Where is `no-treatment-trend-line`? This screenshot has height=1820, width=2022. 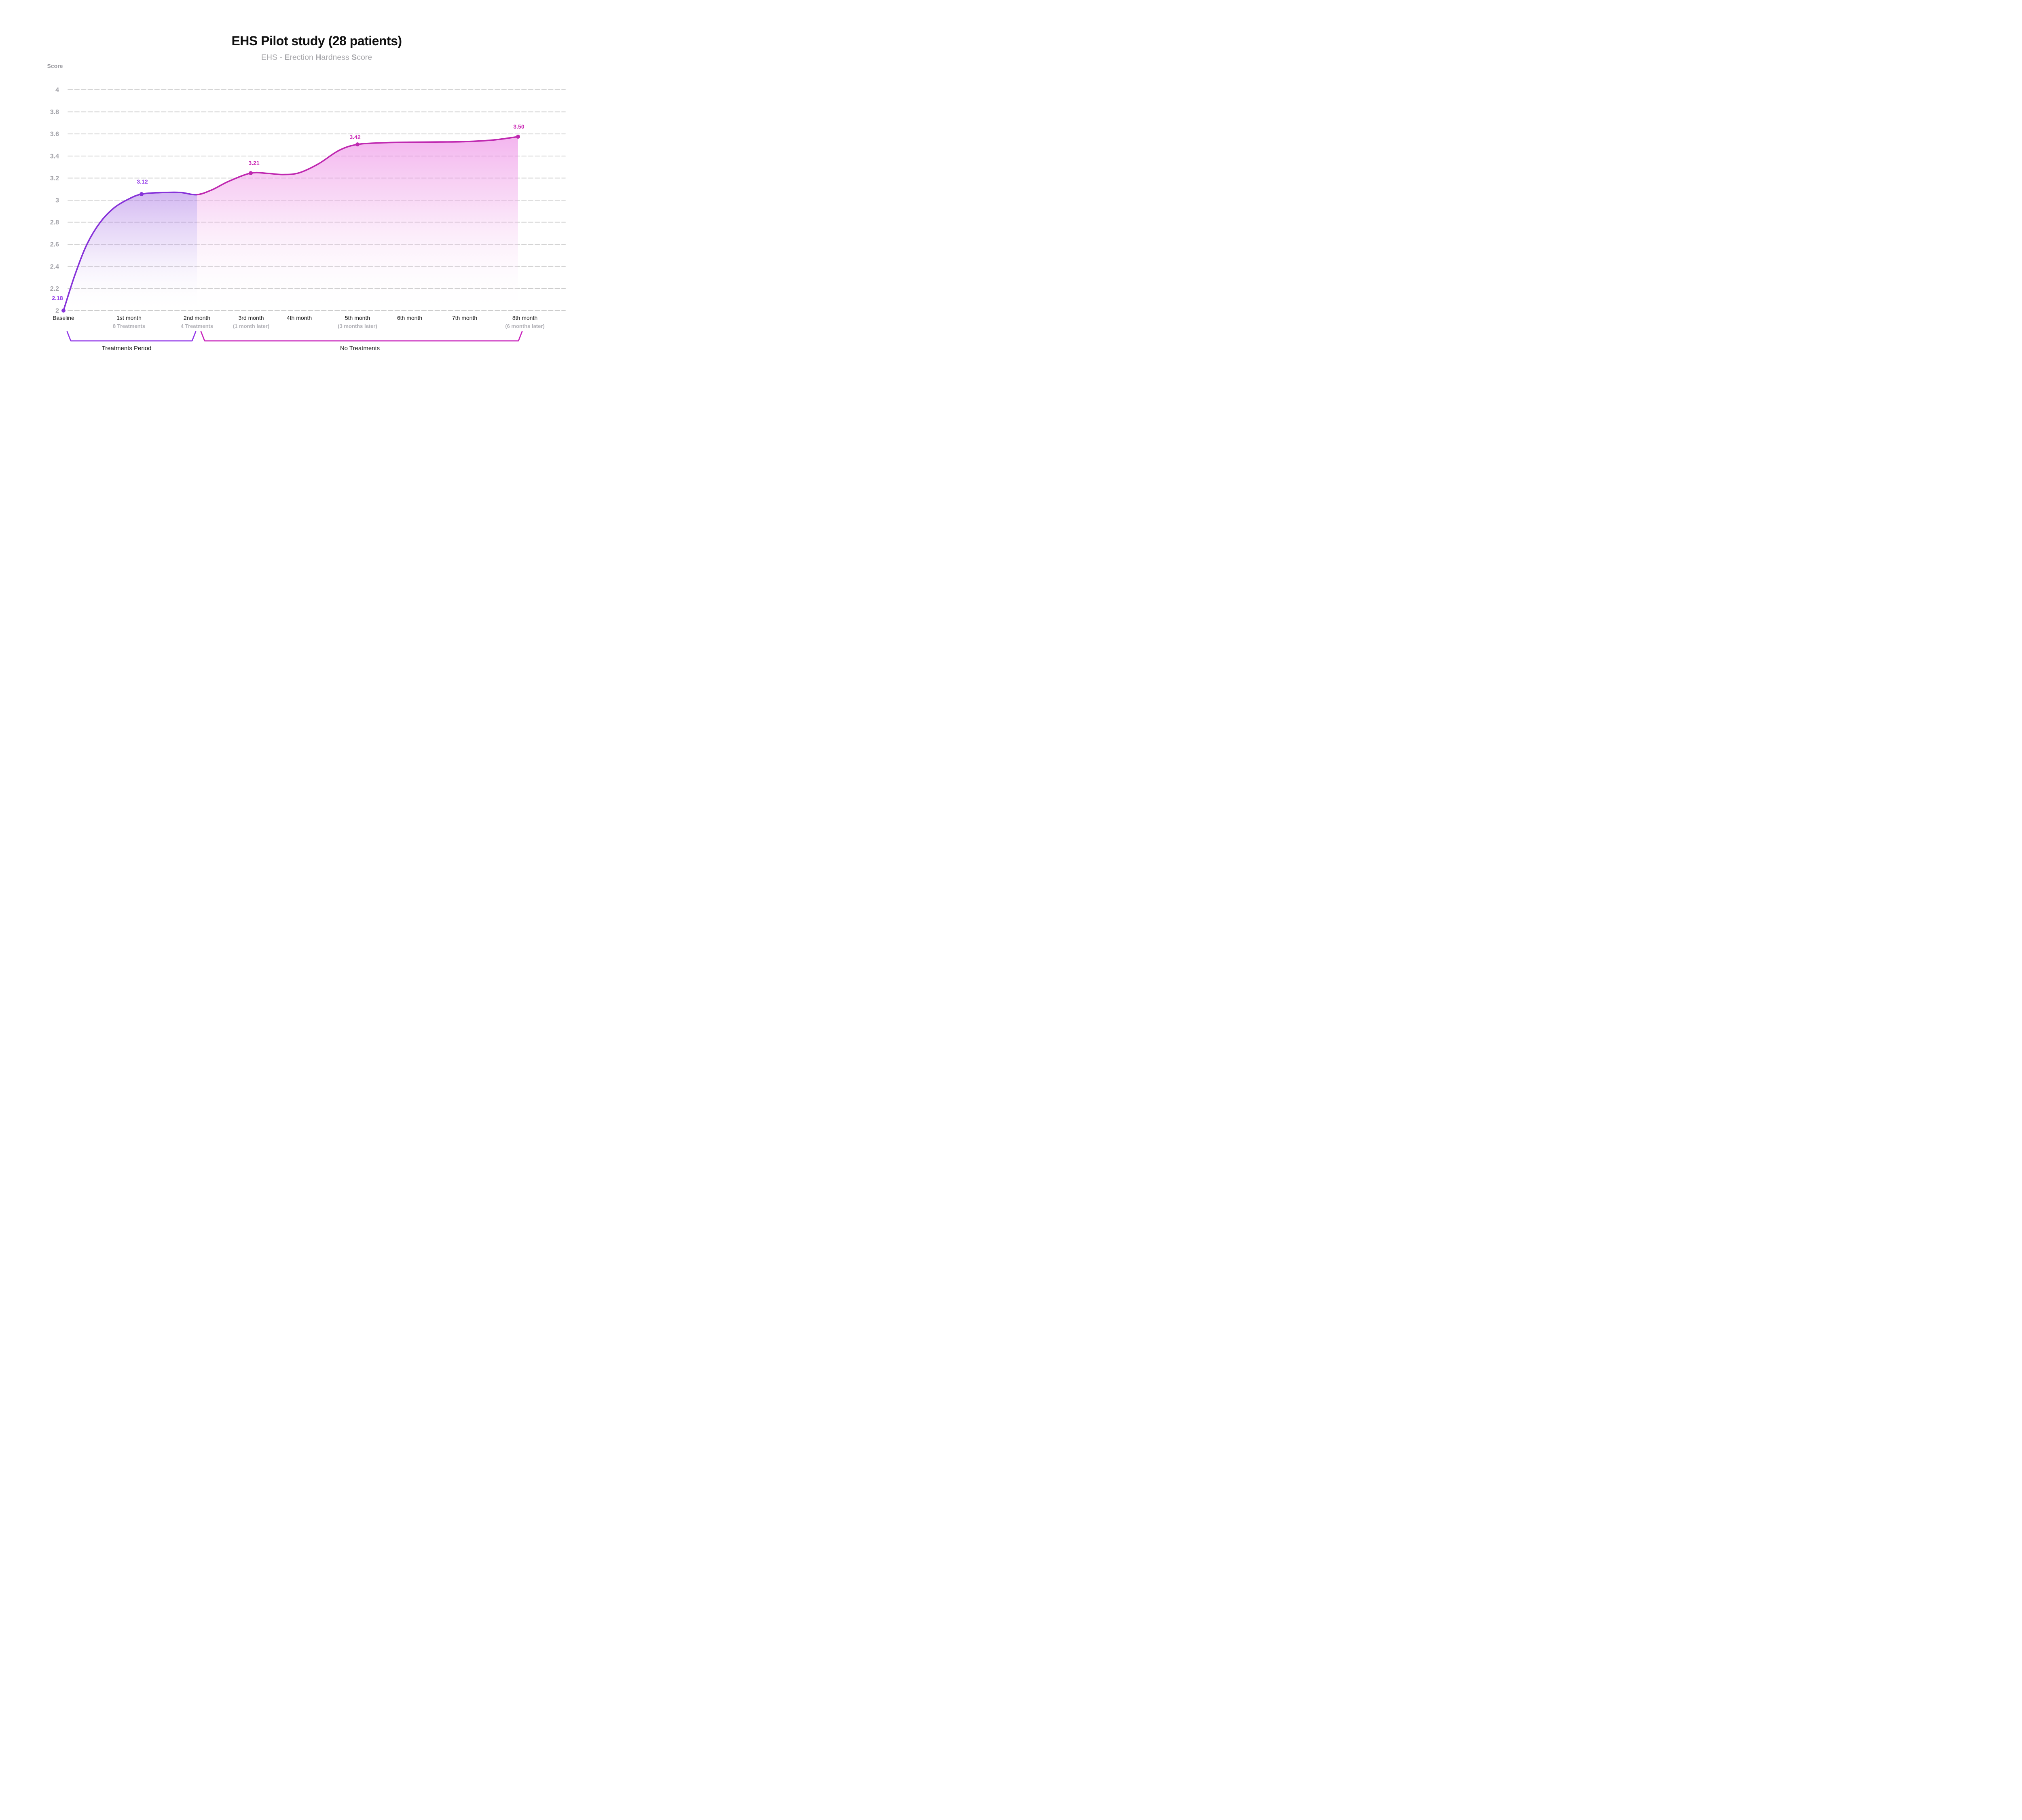
no-treatment-trend-line is located at coordinates (357, 166).